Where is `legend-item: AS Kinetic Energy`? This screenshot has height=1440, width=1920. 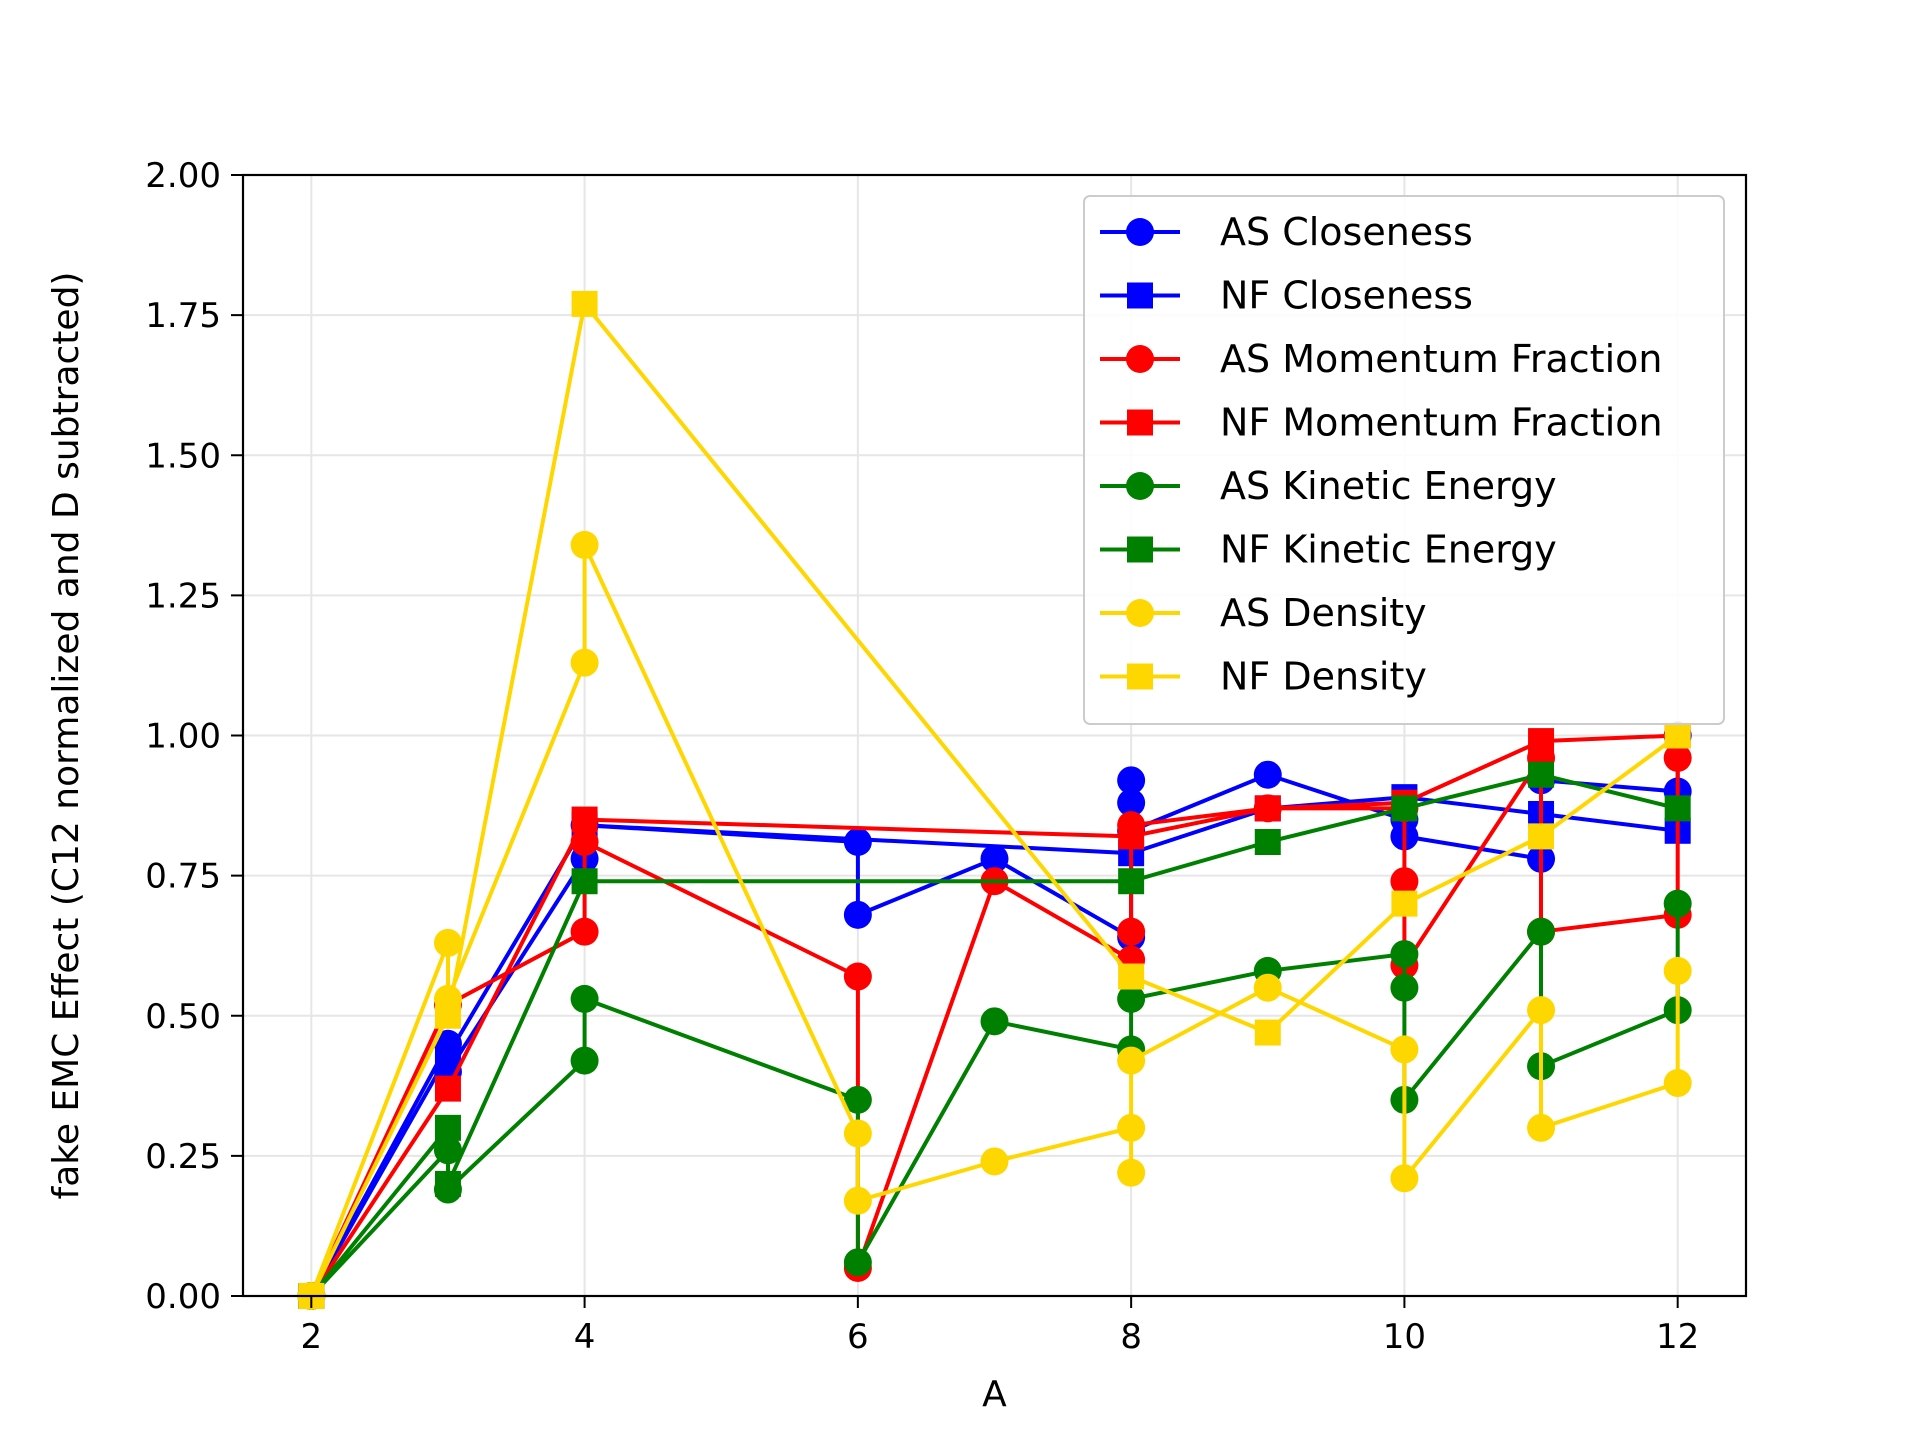 legend-item: AS Kinetic Energy is located at coordinates (1328, 486).